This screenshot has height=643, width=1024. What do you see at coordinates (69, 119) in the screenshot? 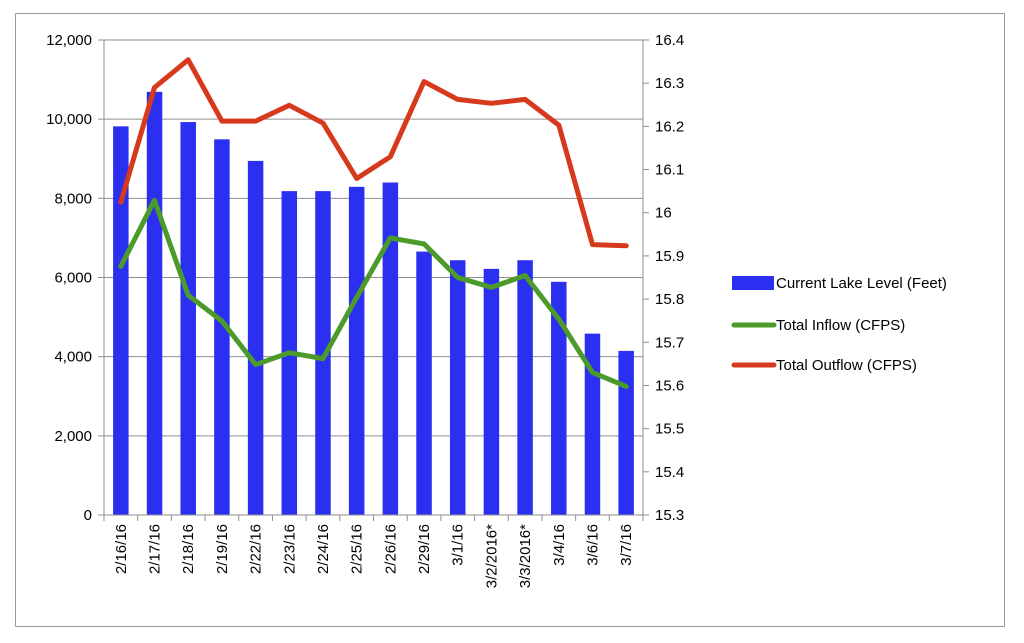
I see `left-tick-label: 10,000` at bounding box center [69, 119].